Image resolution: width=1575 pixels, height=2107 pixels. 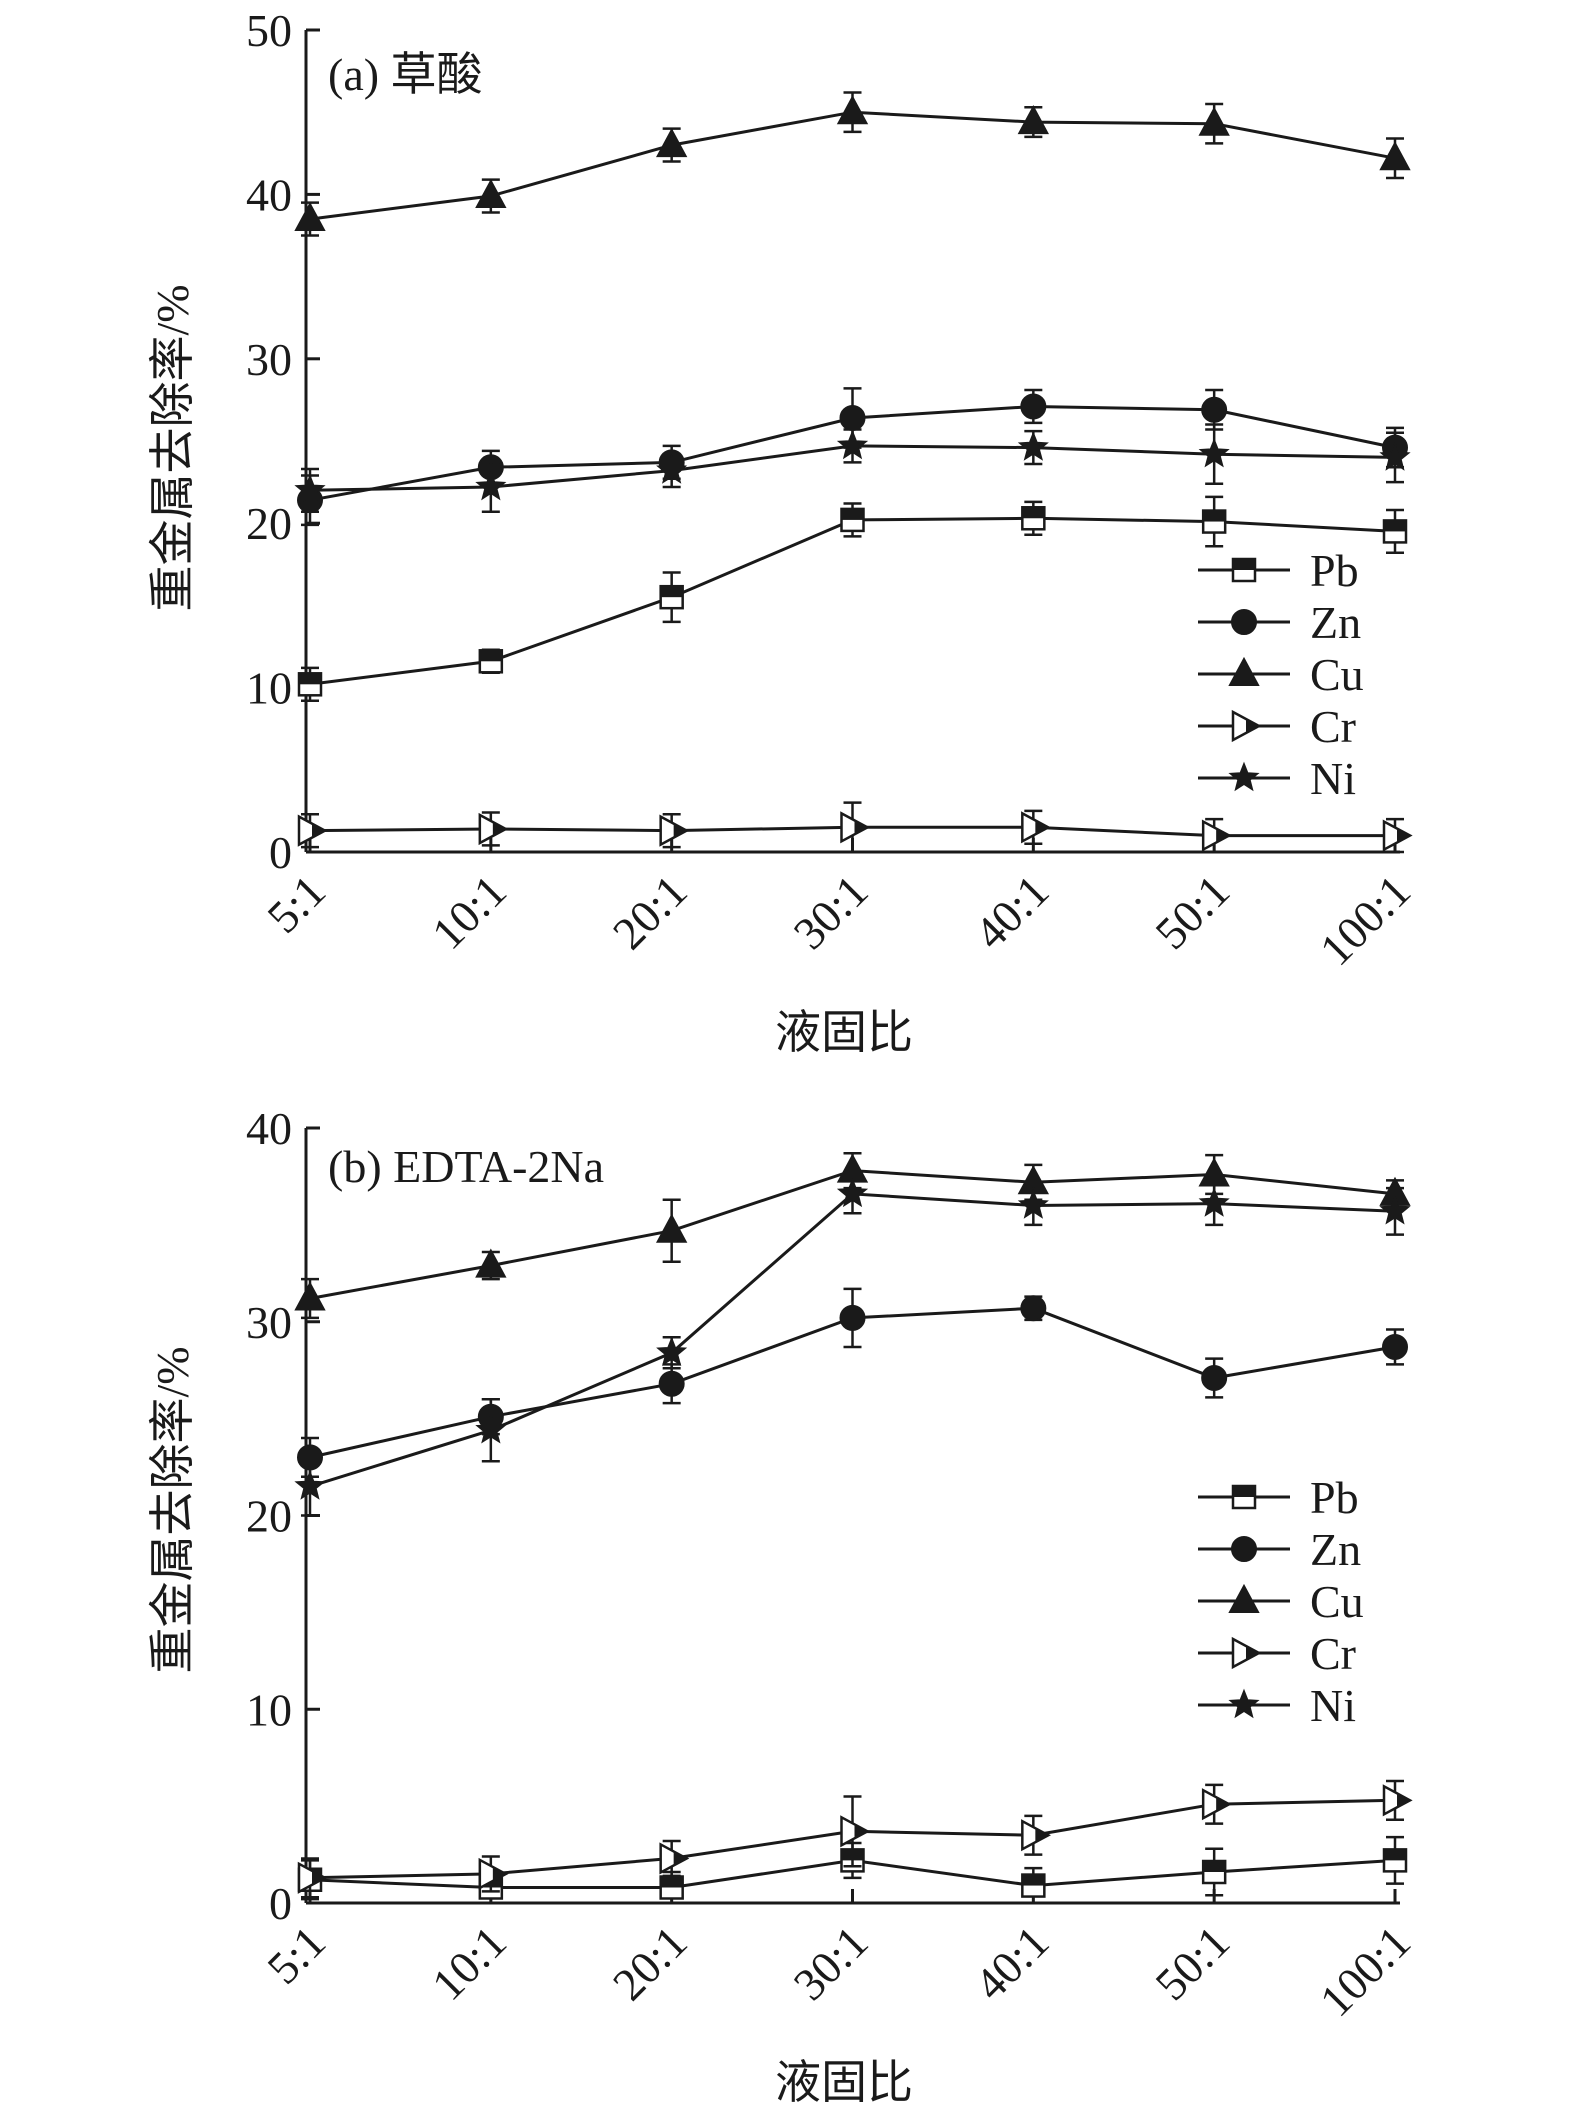 What do you see at coordinates (1335, 1549) in the screenshot?
I see `panel-b-legend-label-zn: Zn` at bounding box center [1335, 1549].